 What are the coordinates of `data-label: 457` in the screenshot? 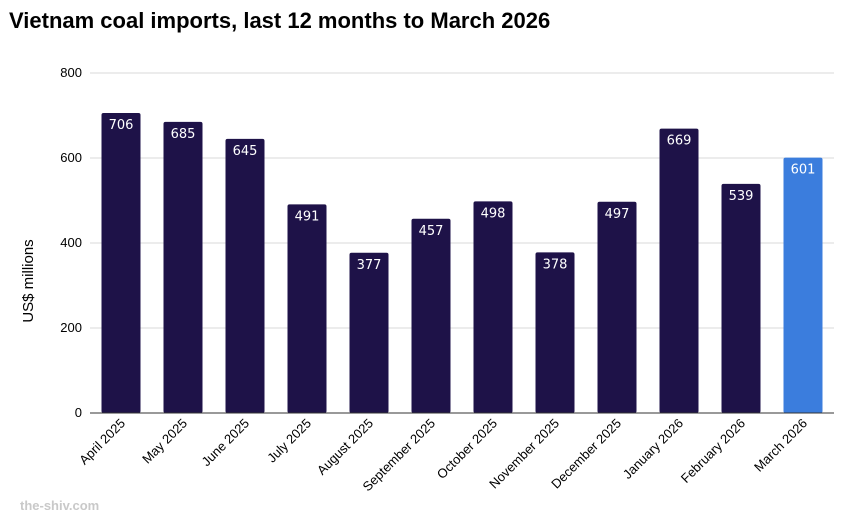 It's located at (431, 231).